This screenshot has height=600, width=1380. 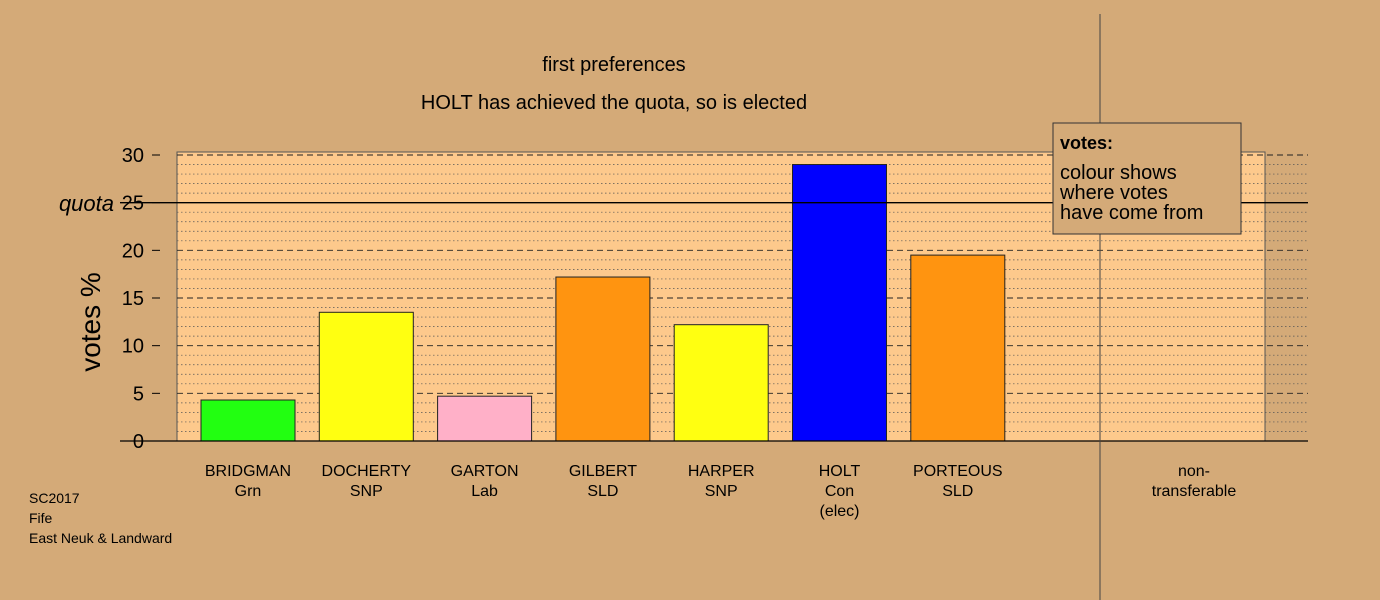 I want to click on candidate-name-label: HOLT, so click(x=840, y=471).